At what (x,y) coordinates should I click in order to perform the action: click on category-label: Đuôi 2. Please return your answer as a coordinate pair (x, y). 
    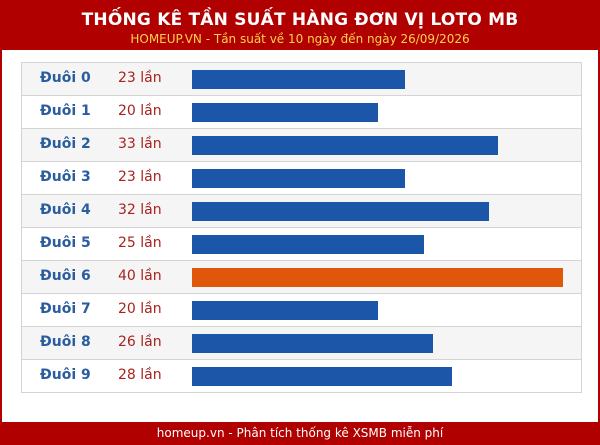
    Looking at the image, I should click on (65, 144).